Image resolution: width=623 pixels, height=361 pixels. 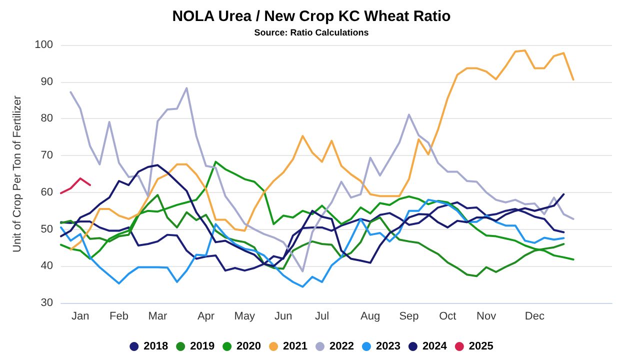 What do you see at coordinates (75, 185) in the screenshot?
I see `line-series` at bounding box center [75, 185].